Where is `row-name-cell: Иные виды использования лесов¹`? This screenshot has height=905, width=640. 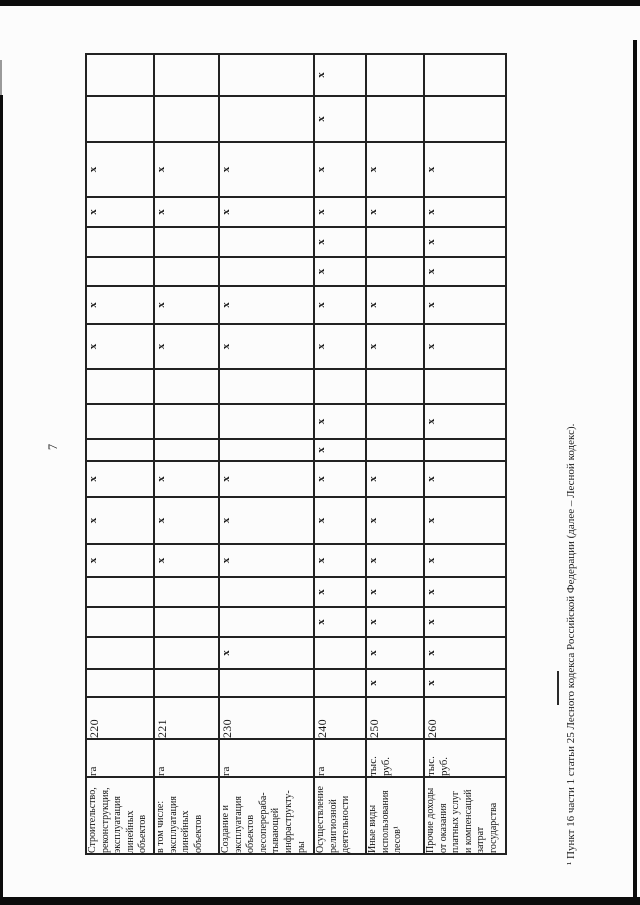
row-name-cell: Иные виды использования лесов¹ is located at coordinates (395, 815).